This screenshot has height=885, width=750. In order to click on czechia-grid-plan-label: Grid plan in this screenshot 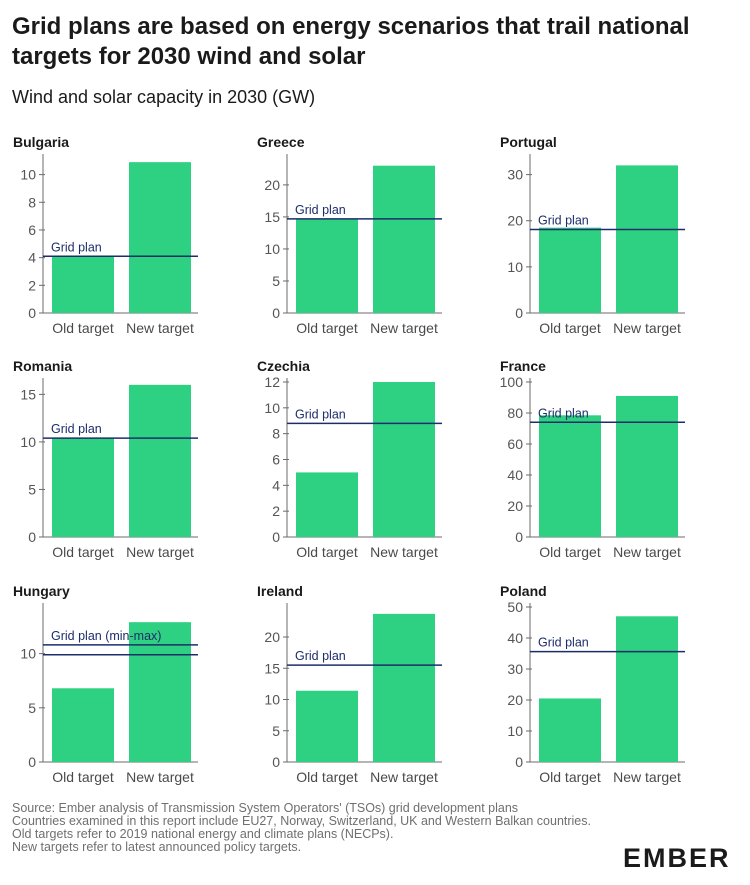, I will do `click(320, 414)`.